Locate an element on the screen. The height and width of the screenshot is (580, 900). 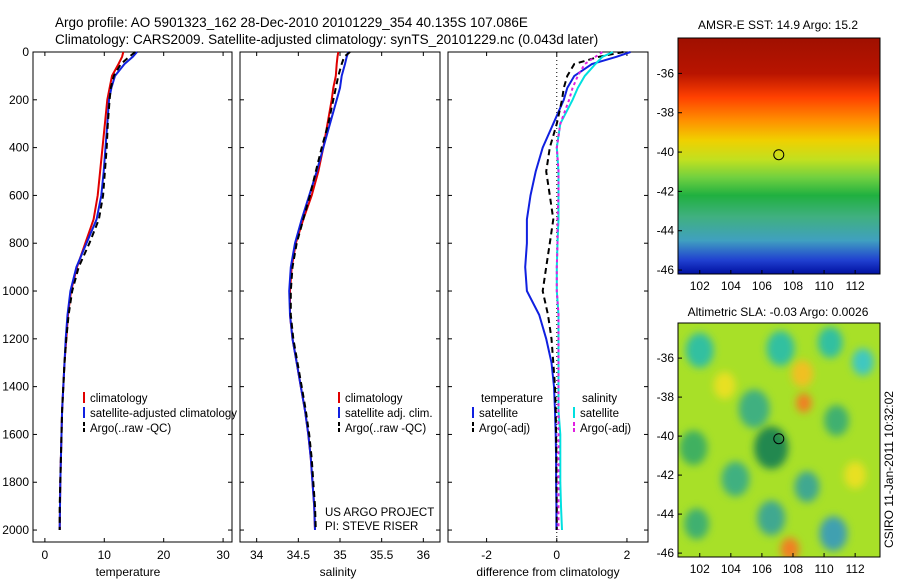
y-tick-label: 1800 is located at coordinates (15, 482).